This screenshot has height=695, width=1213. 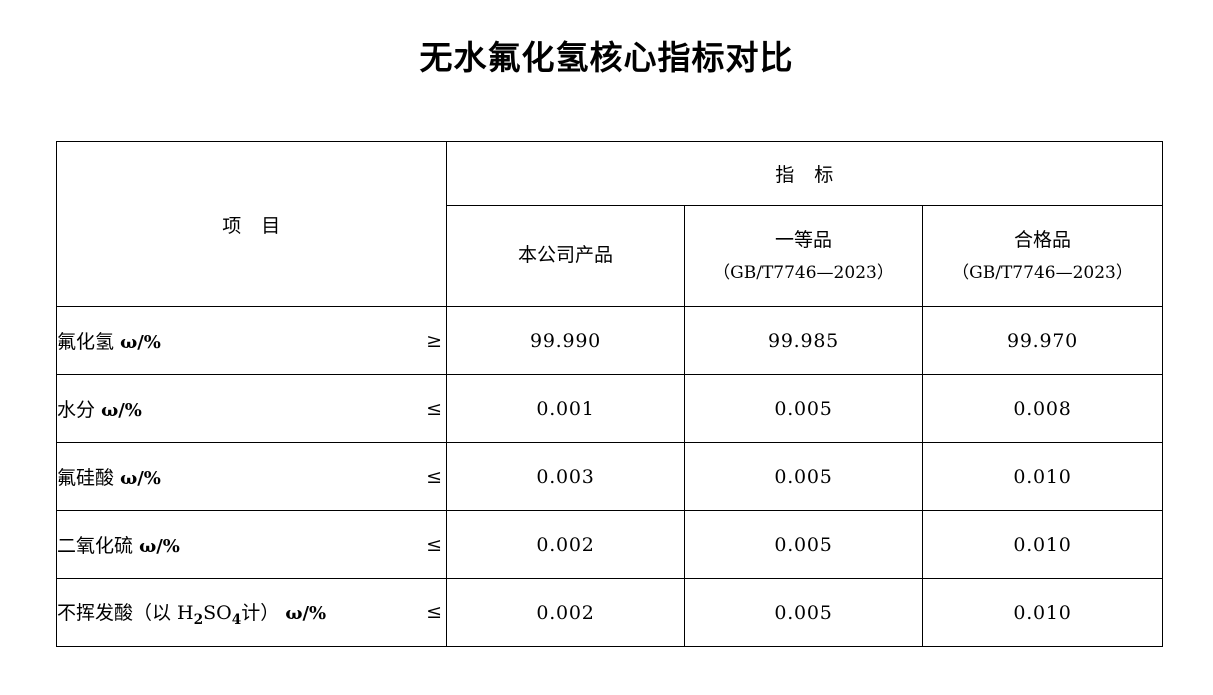 What do you see at coordinates (99, 410) in the screenshot?
I see `row-item-label: 水分 ω/%` at bounding box center [99, 410].